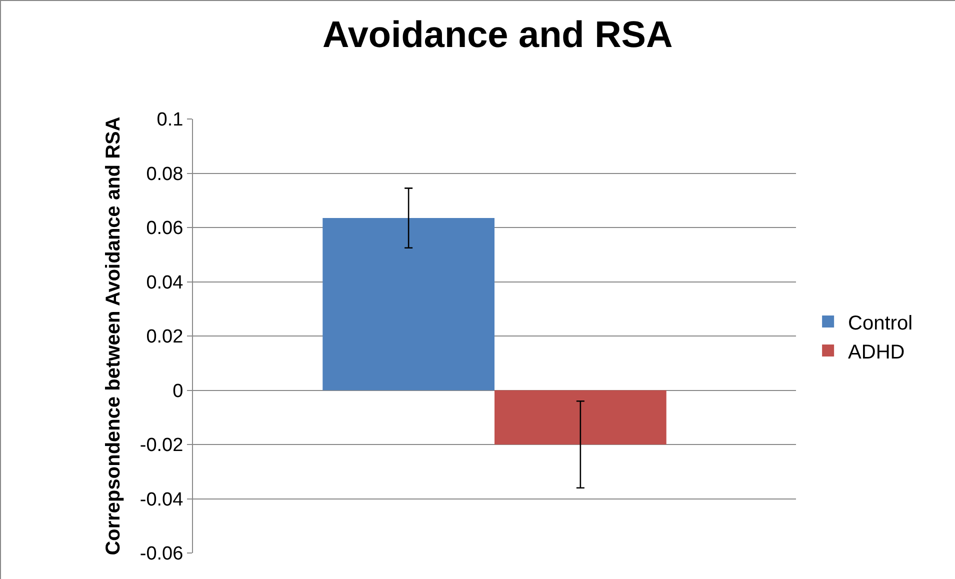 The image size is (955, 579). I want to click on y-tick-label: 0.02, so click(165, 337).